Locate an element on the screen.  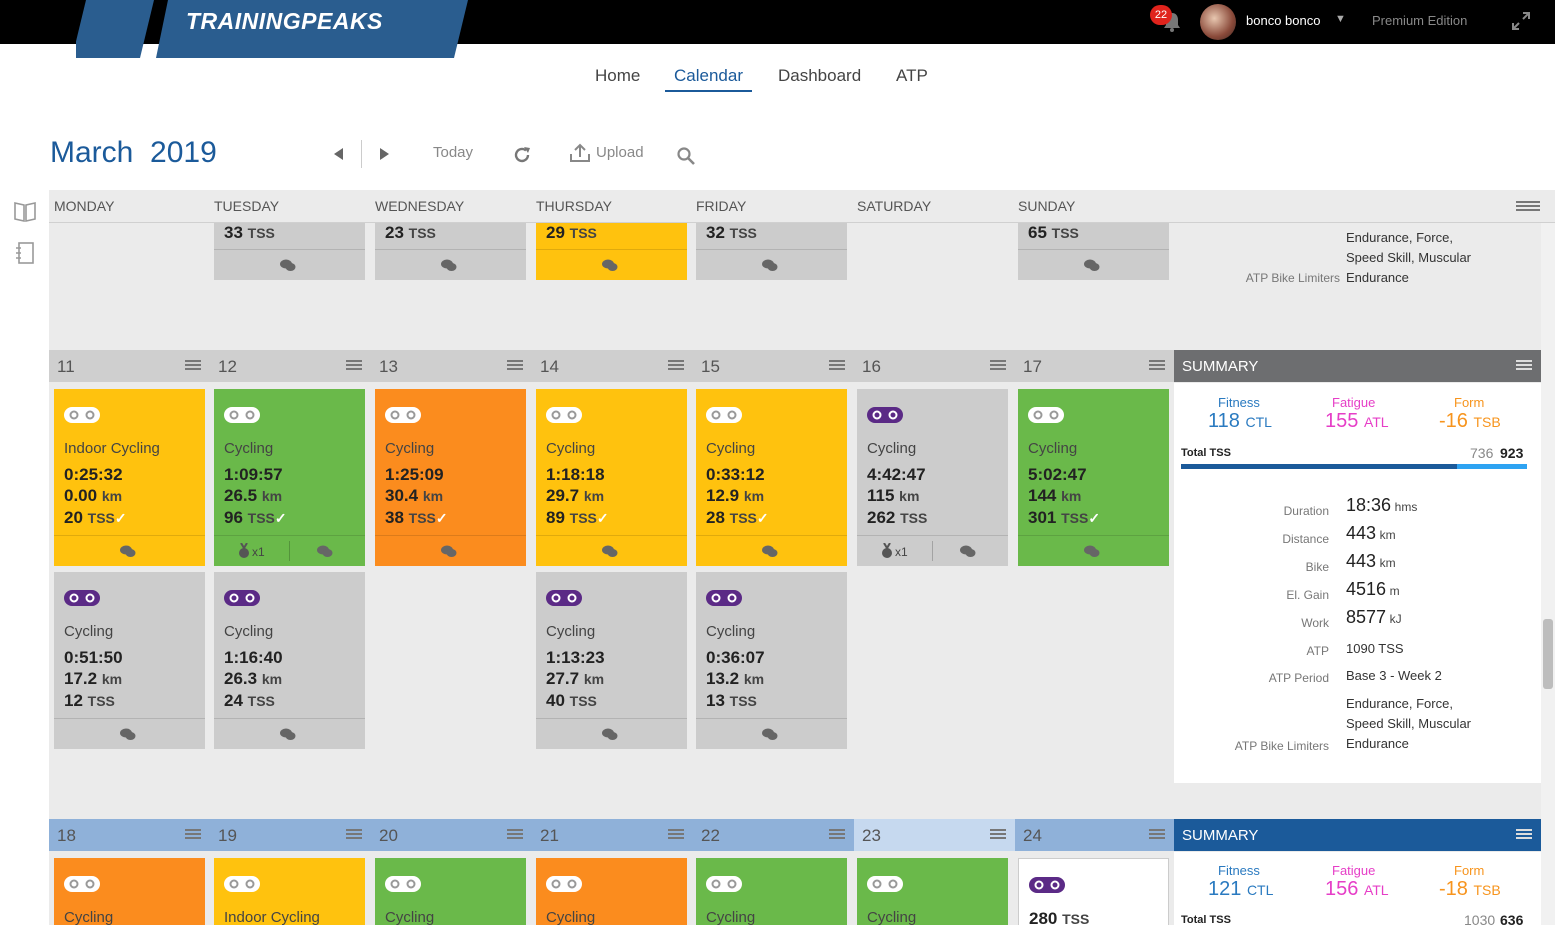
workout-card: Cycling 1:16:40 26.3 km 24 TSS is located at coordinates (289, 660).